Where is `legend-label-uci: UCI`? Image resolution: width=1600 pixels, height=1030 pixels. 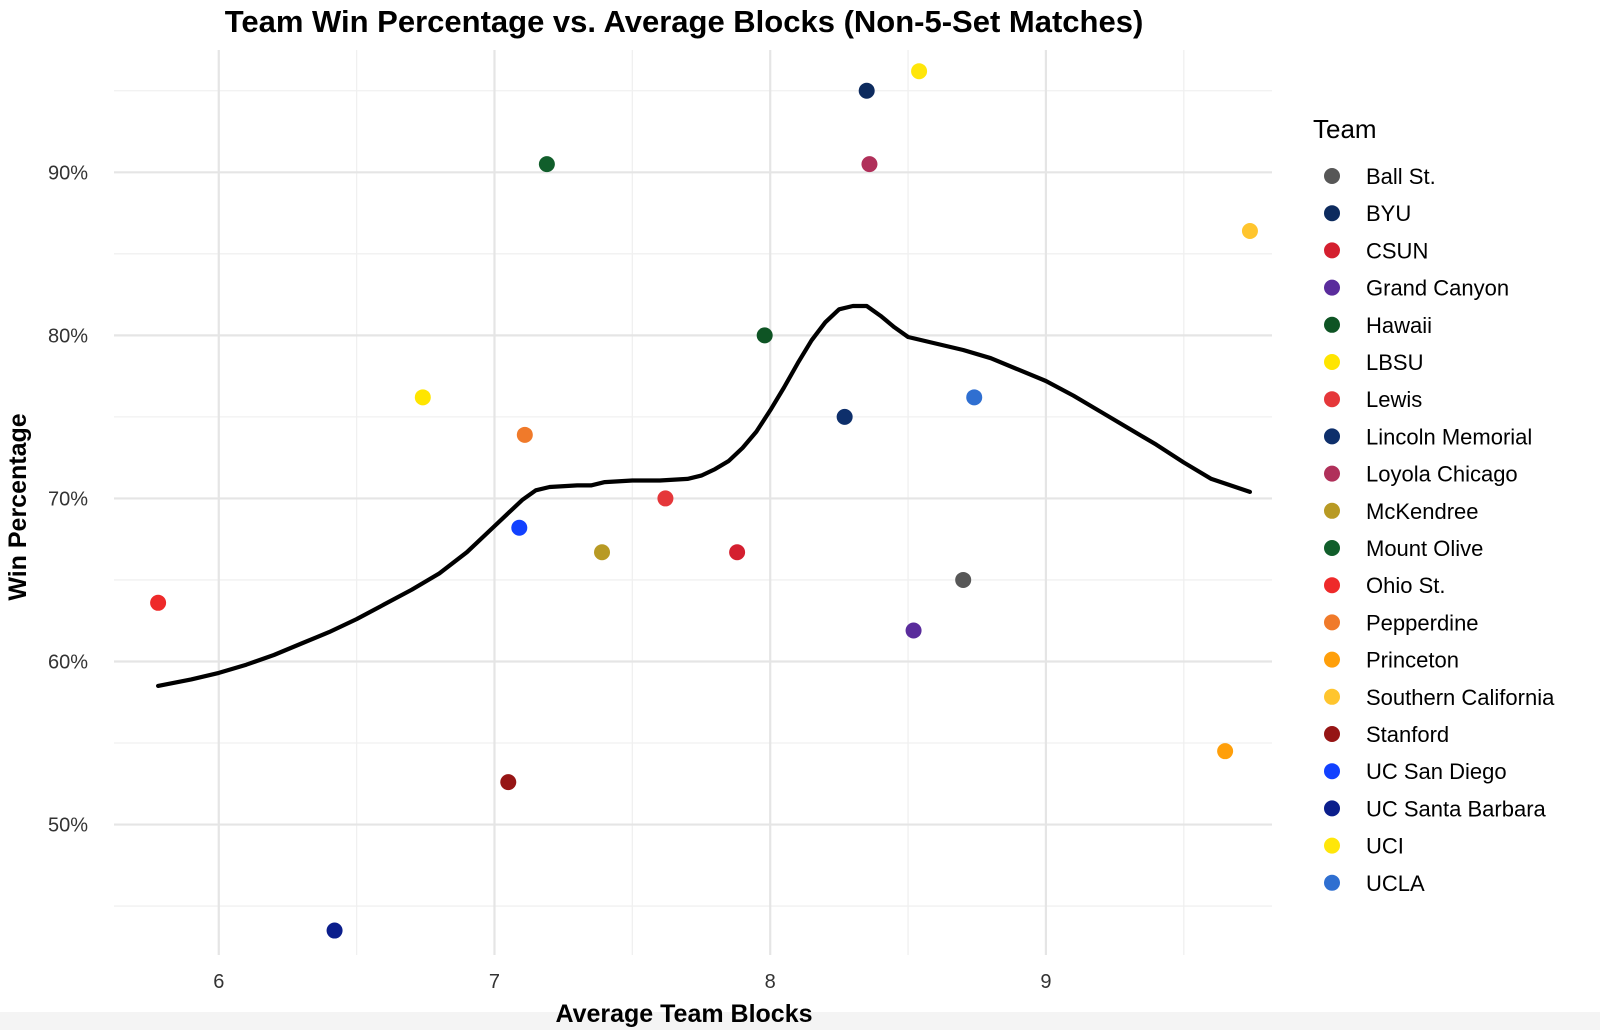 legend-label-uci: UCI is located at coordinates (1385, 846).